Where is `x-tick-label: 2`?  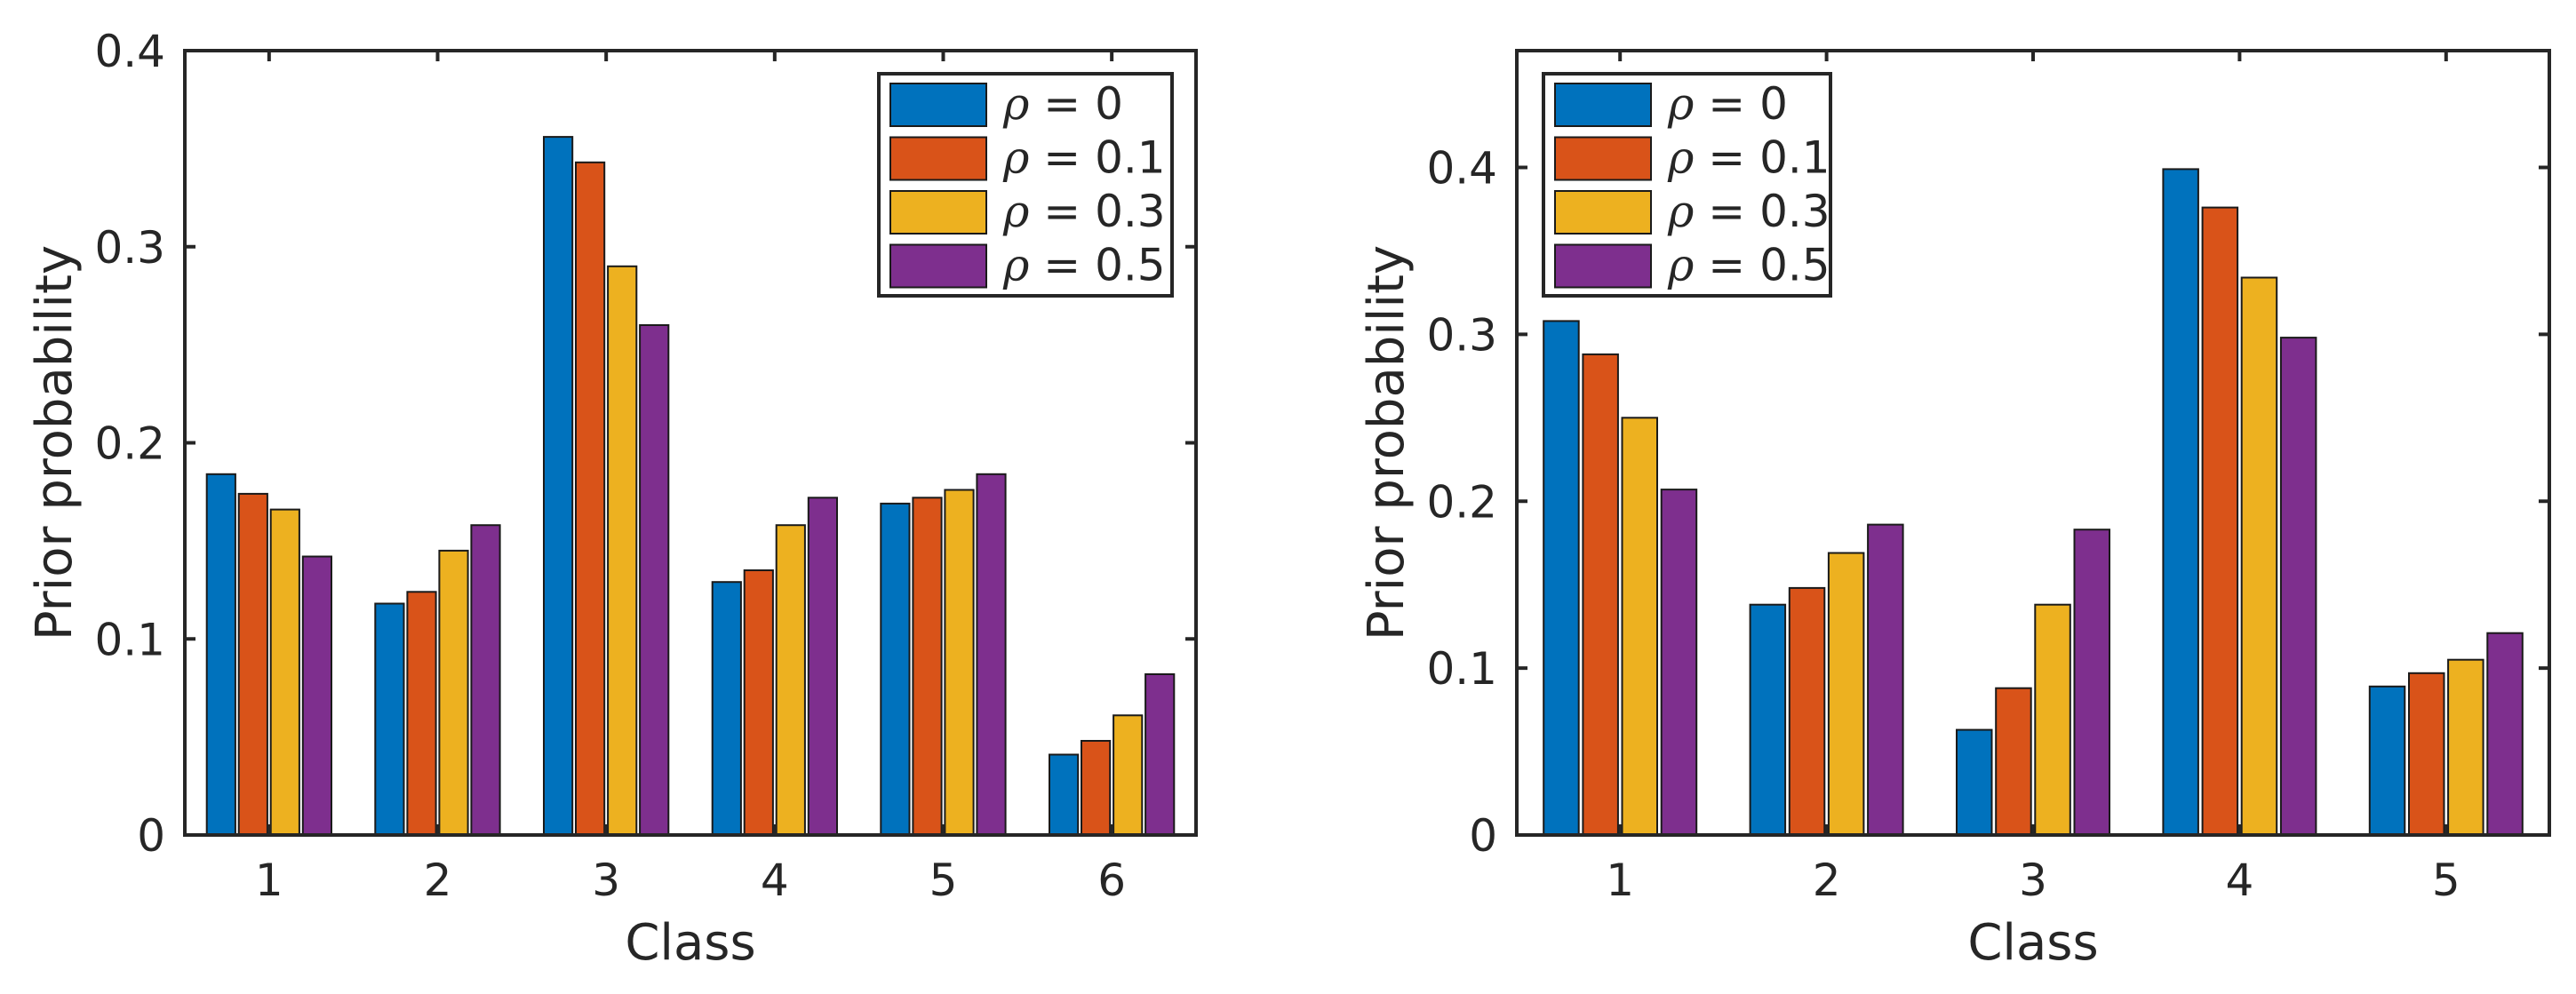 x-tick-label: 2 is located at coordinates (1827, 880).